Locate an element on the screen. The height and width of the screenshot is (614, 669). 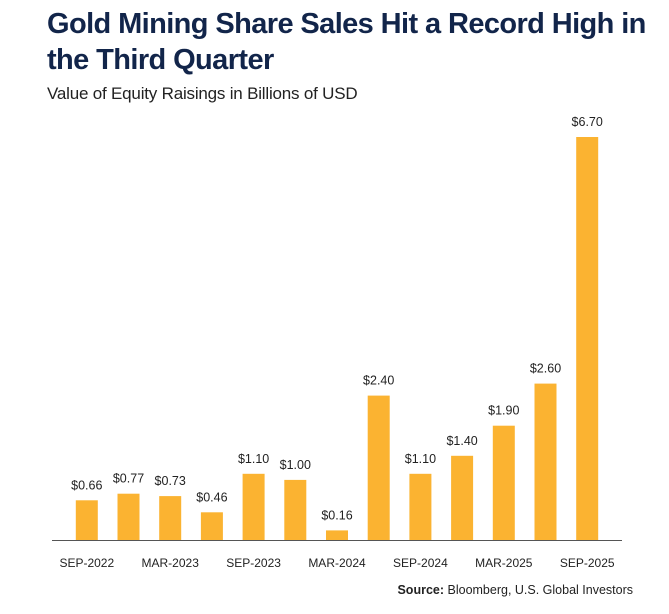
bar-jun-2023 is located at coordinates (211, 526).